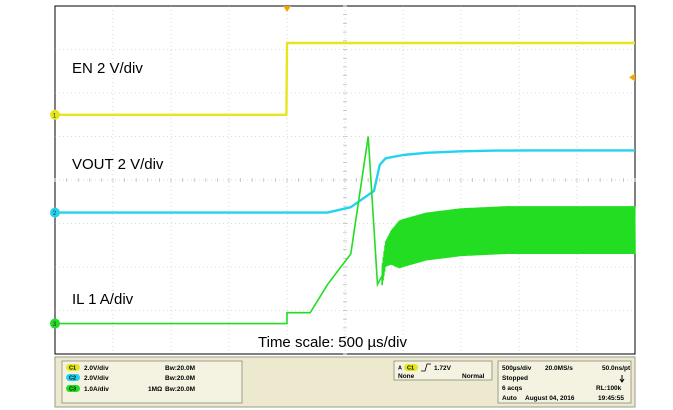 The height and width of the screenshot is (410, 673). What do you see at coordinates (622, 379) in the screenshot?
I see `single-sequence-icon` at bounding box center [622, 379].